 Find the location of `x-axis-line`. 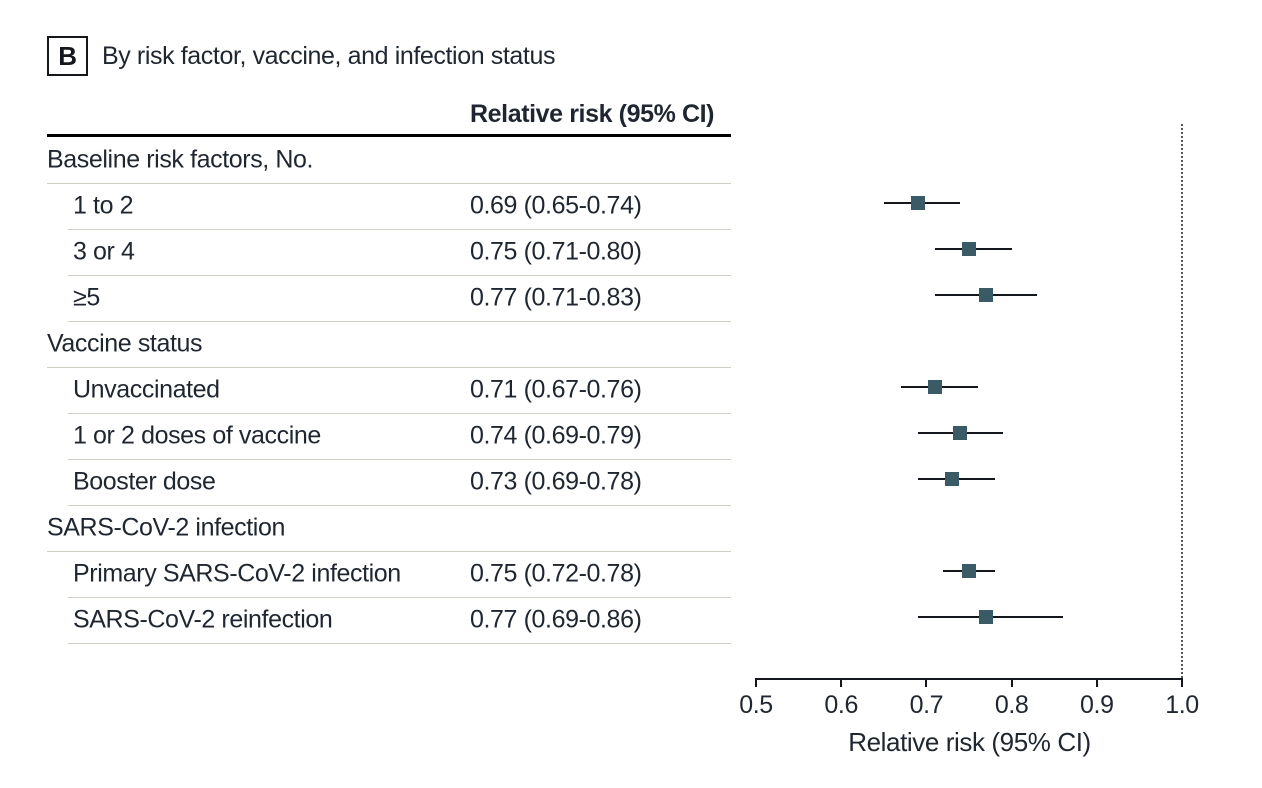

x-axis-line is located at coordinates (969, 679).